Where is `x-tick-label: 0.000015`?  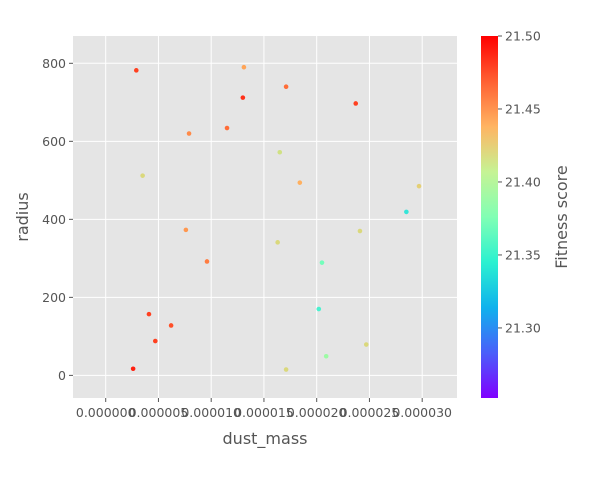
x-tick-label: 0.000015 is located at coordinates (264, 412).